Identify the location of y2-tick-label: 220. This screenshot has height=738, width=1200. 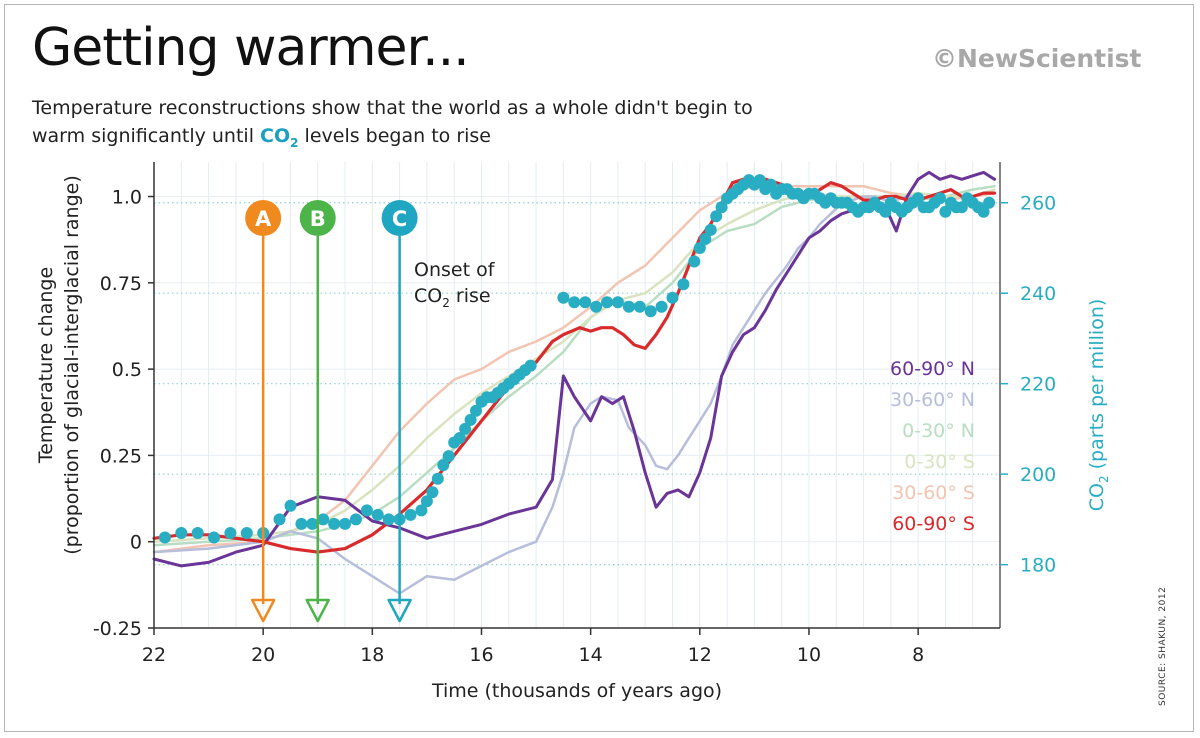
(1038, 385).